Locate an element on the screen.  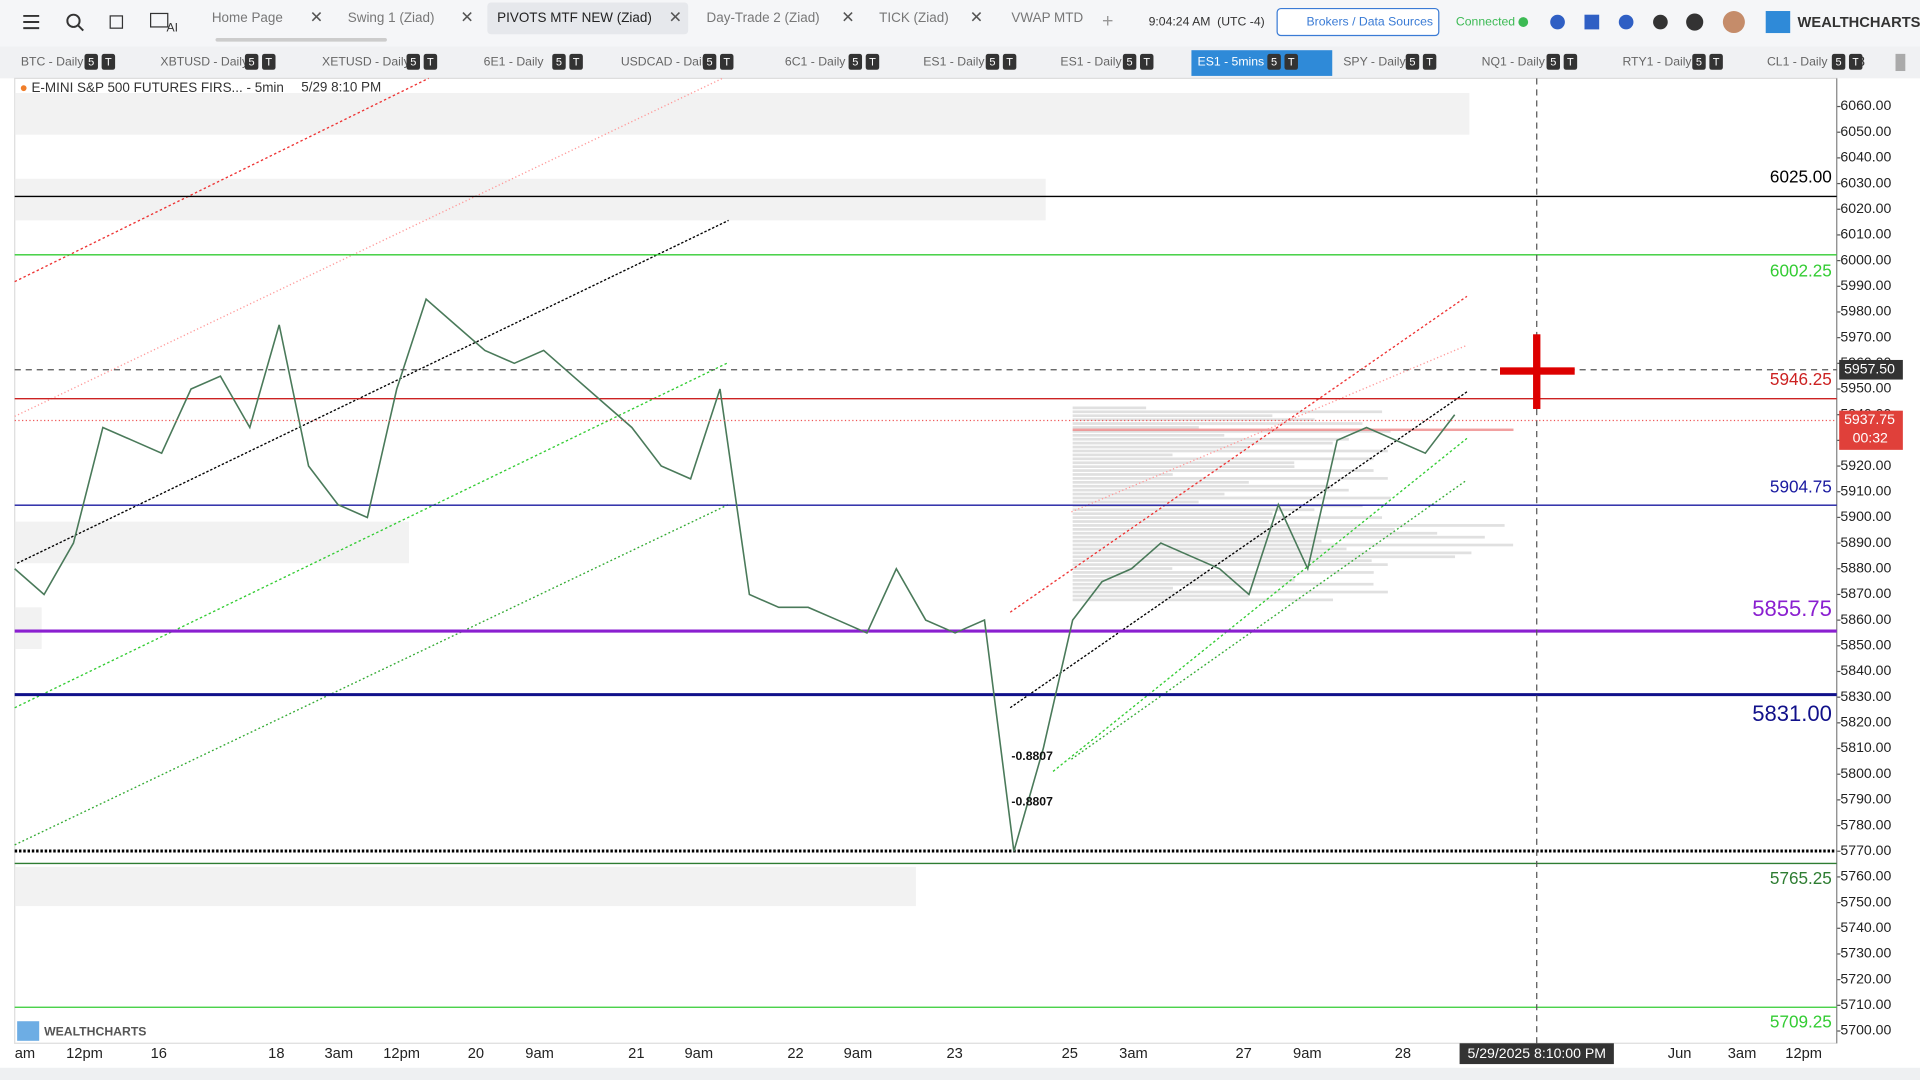
symbol-tab-label: ES1 - 5mins is located at coordinates (1231, 62).